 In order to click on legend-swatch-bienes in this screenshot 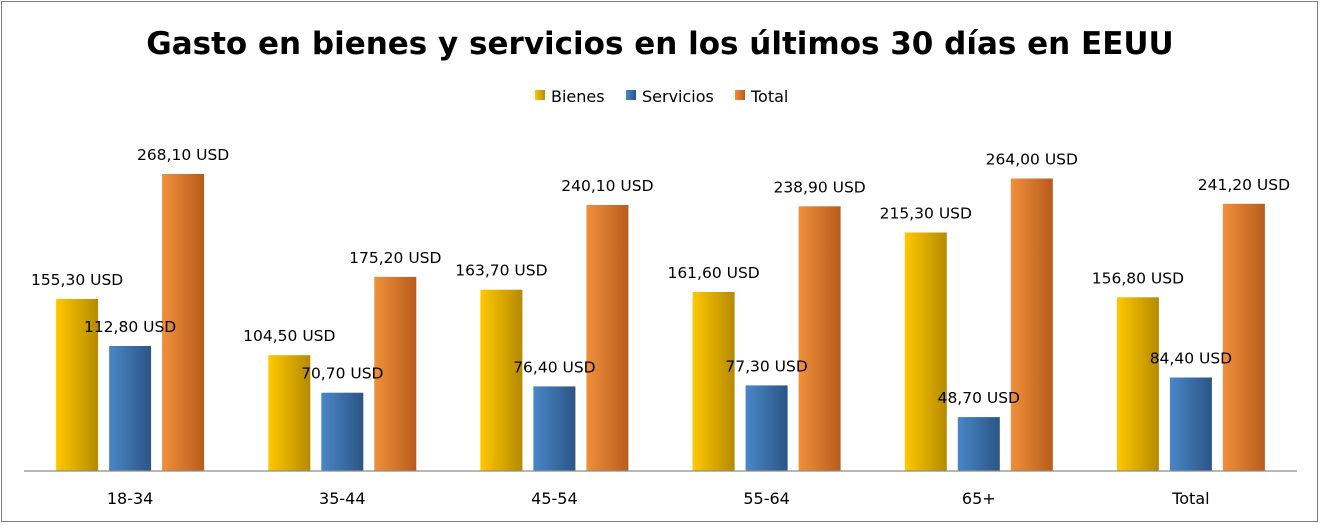, I will do `click(540, 95)`.